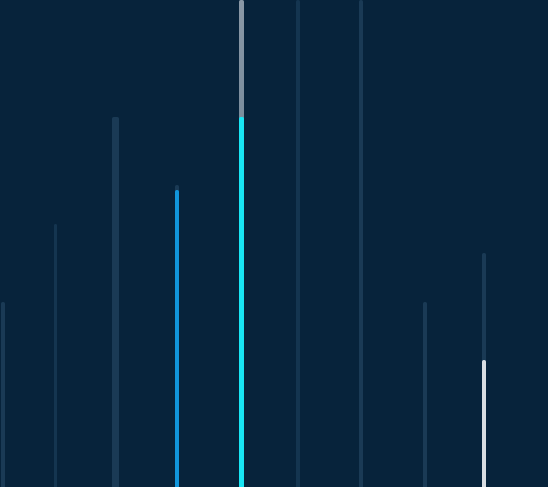  What do you see at coordinates (3, 394) in the screenshot?
I see `bar-1-track` at bounding box center [3, 394].